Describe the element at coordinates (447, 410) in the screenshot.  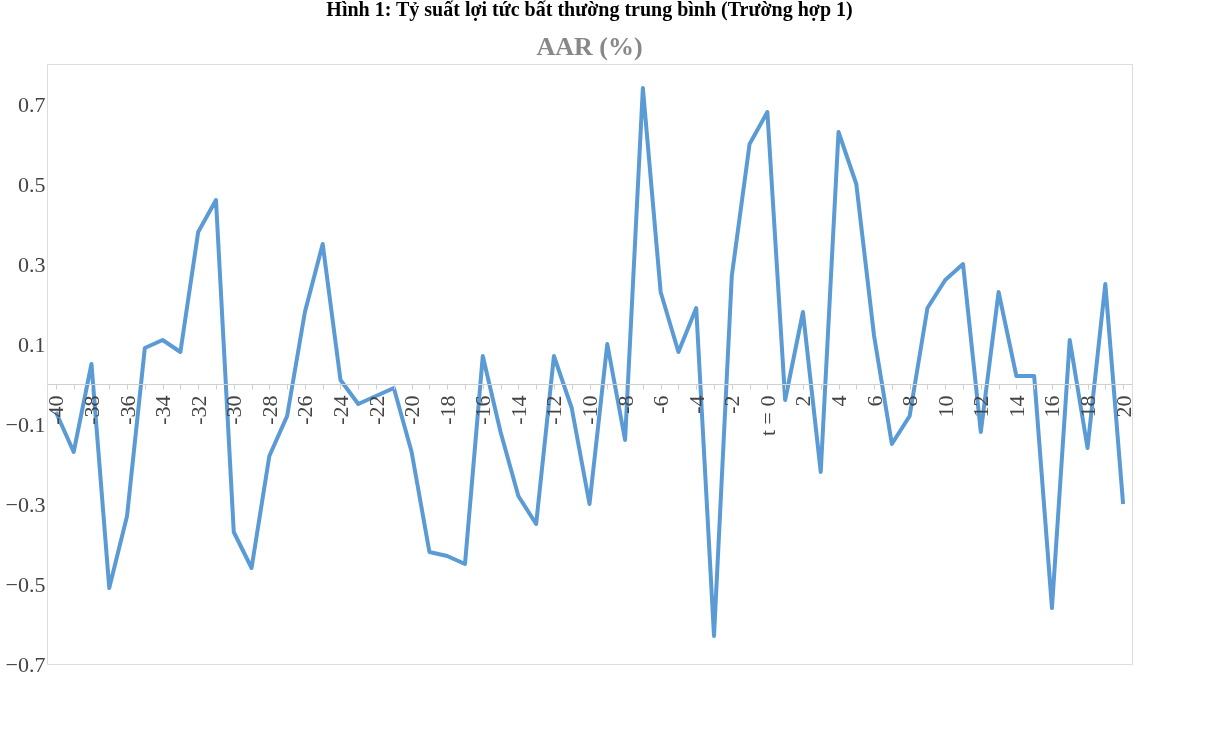
I see `x-tick-label: -18` at that location.